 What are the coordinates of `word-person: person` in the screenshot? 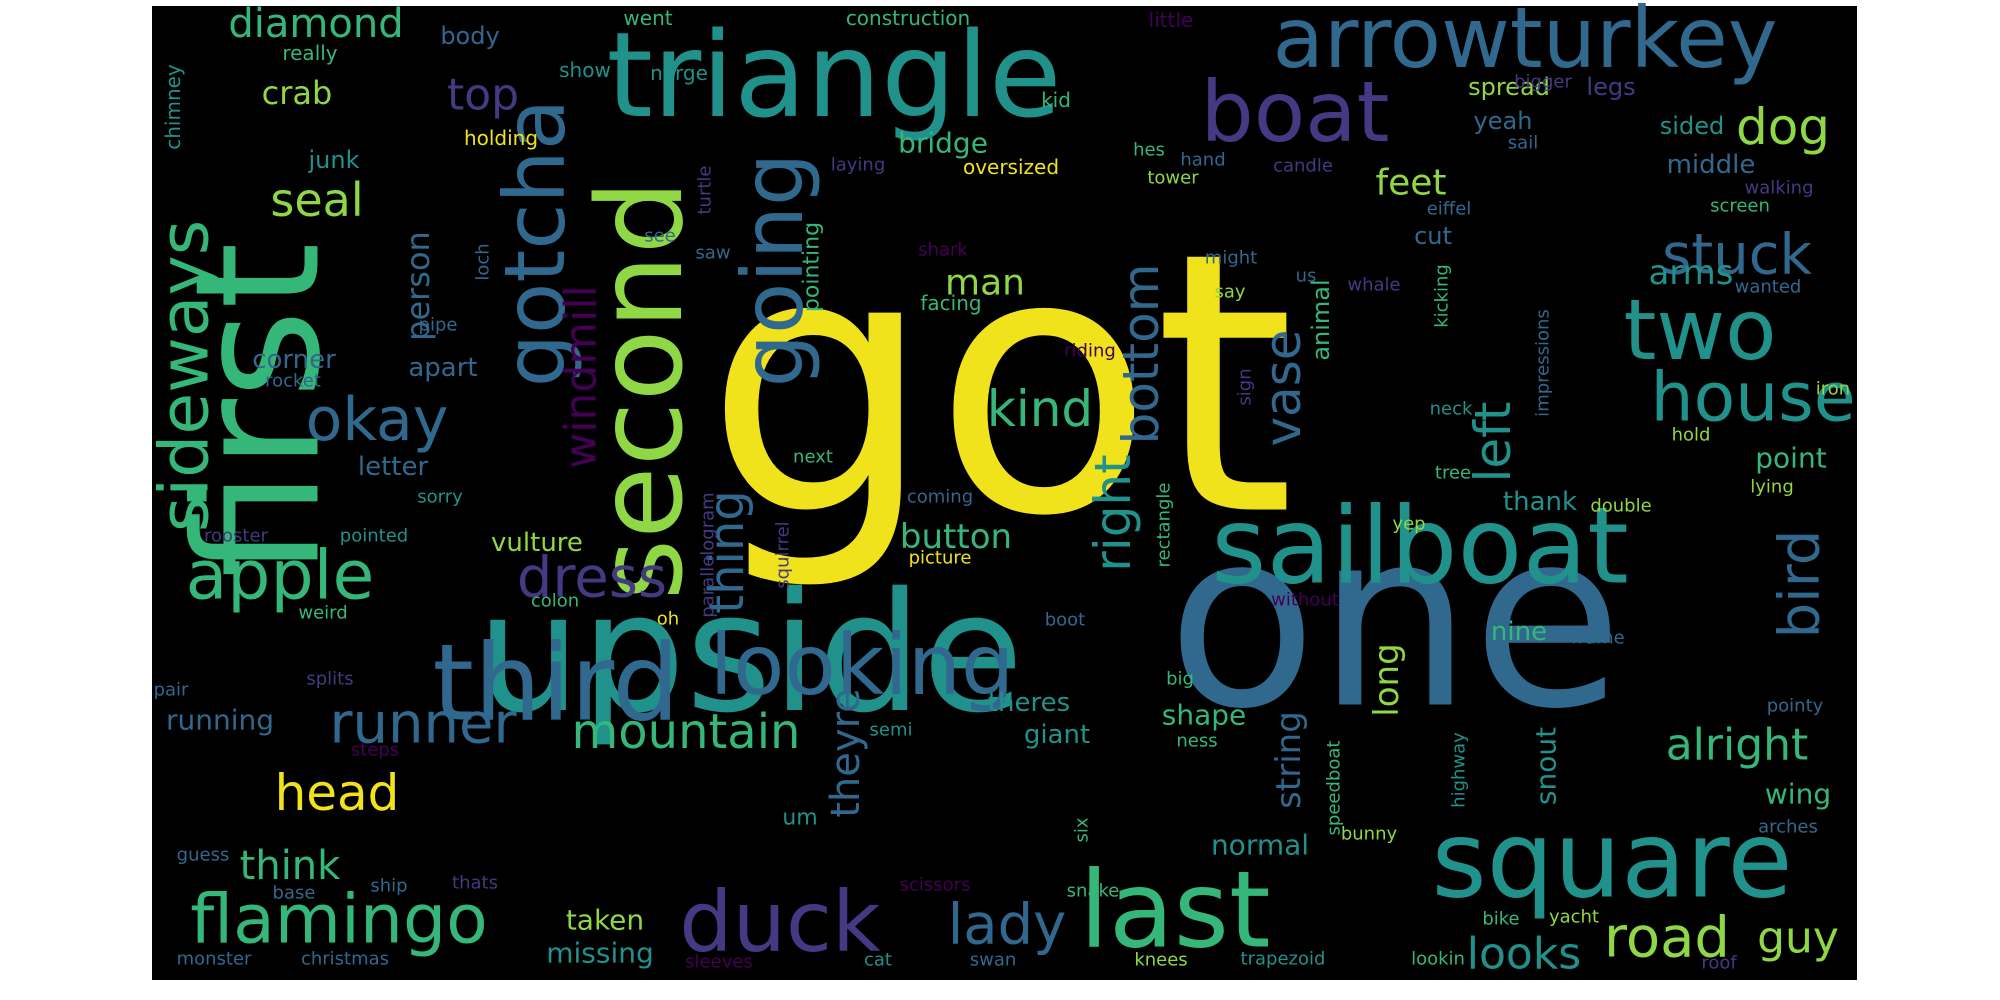 It's located at (418, 286).